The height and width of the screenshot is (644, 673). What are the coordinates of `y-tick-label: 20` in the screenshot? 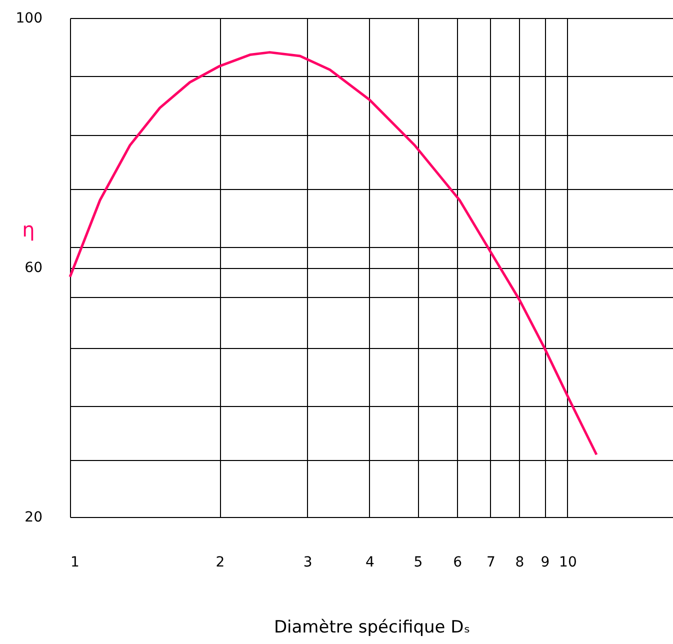 It's located at (33, 518).